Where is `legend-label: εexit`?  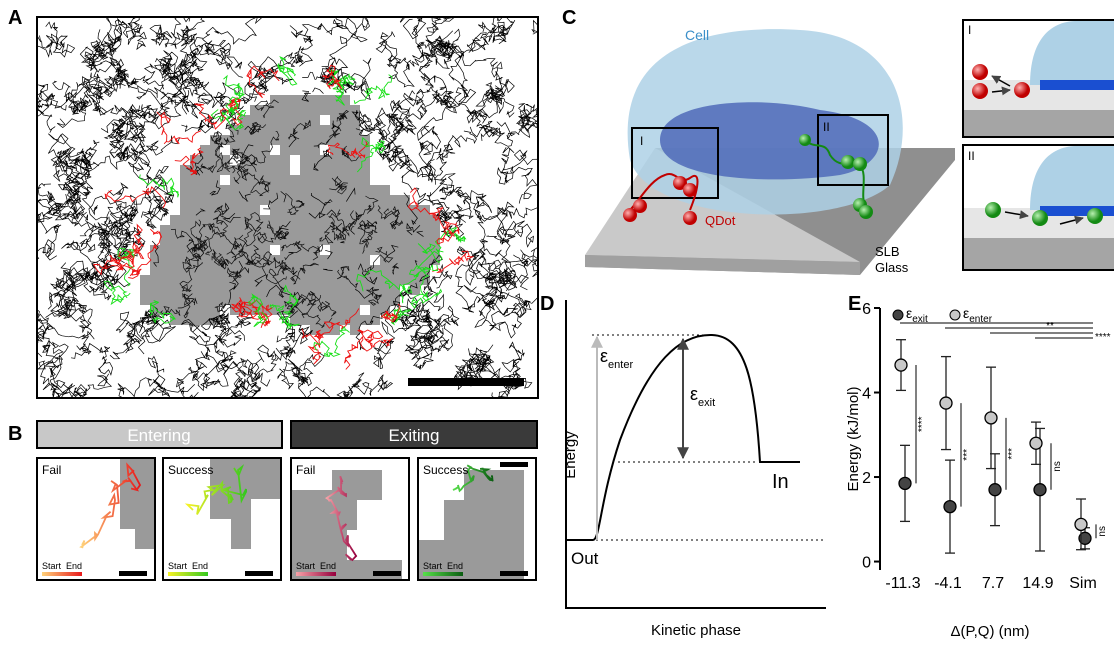 legend-label: εexit is located at coordinates (917, 315).